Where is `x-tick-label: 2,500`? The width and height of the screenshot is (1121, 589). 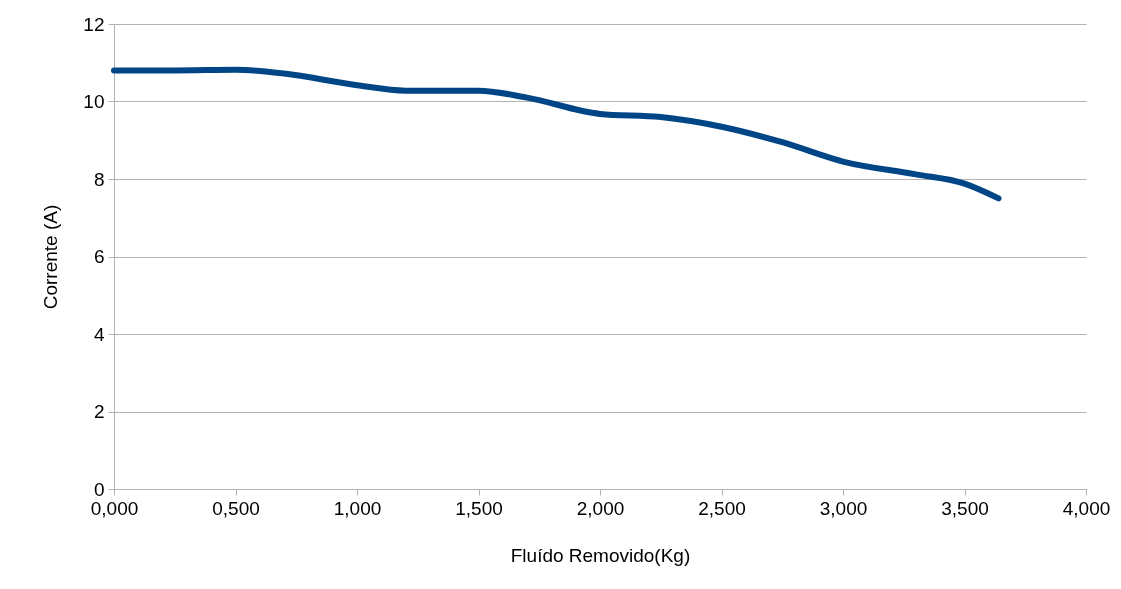 x-tick-label: 2,500 is located at coordinates (722, 508).